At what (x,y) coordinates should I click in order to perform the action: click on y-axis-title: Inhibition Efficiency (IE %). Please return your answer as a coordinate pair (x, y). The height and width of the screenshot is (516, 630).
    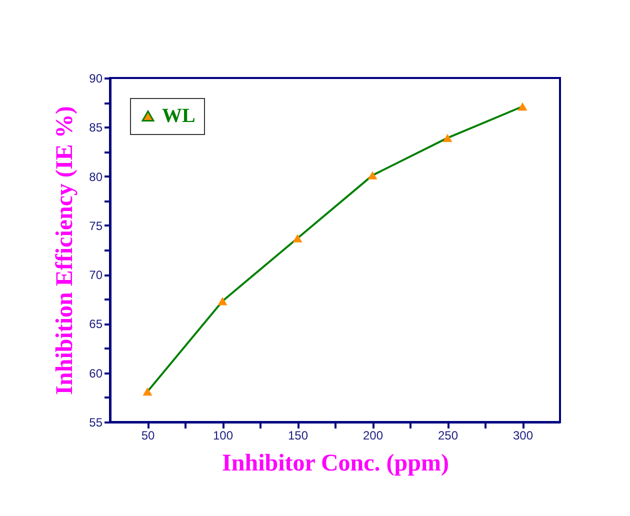
    Looking at the image, I should click on (65, 250).